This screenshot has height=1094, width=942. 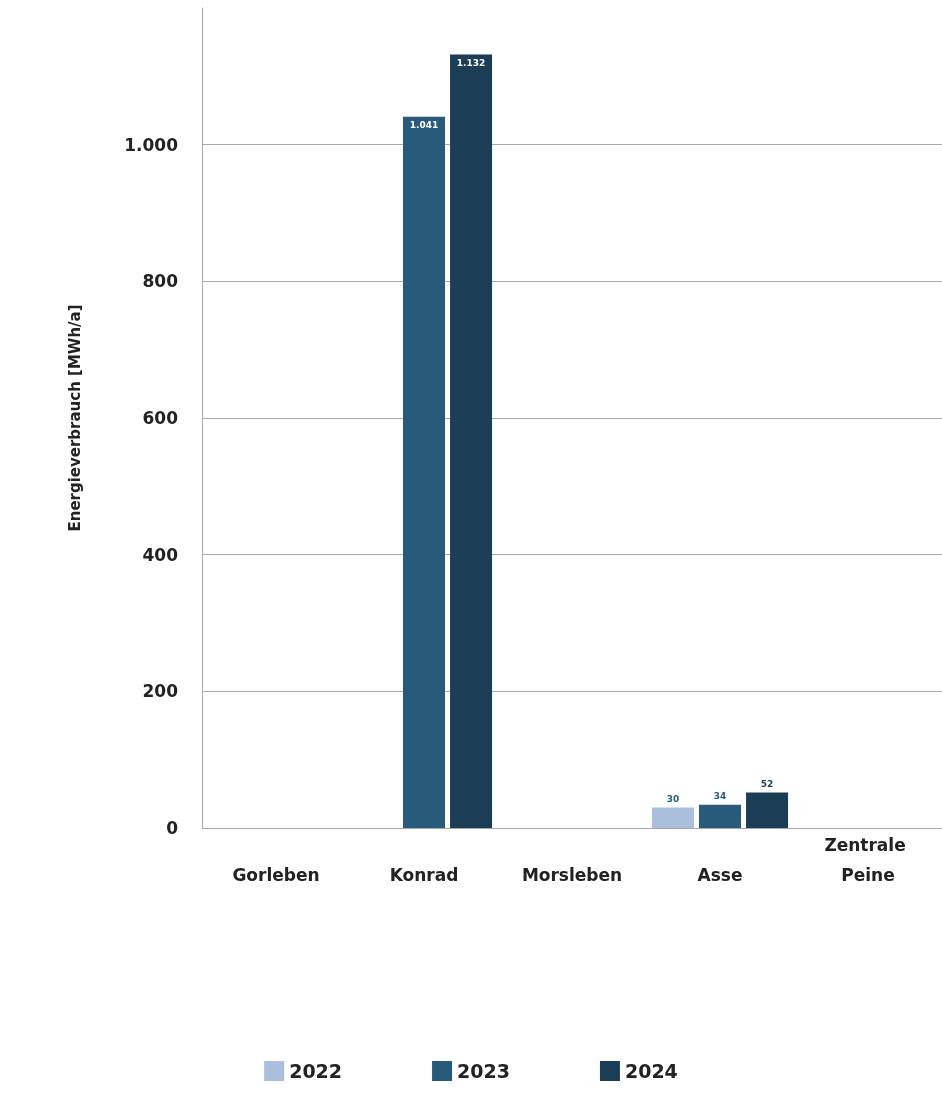 What do you see at coordinates (651, 1071) in the screenshot?
I see `legend-label: 2024` at bounding box center [651, 1071].